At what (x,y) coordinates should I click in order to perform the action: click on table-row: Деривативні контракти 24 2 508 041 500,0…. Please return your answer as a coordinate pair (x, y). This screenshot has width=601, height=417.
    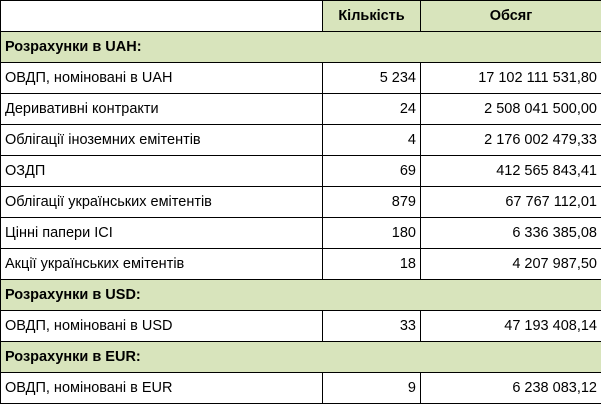
    Looking at the image, I should click on (300, 109).